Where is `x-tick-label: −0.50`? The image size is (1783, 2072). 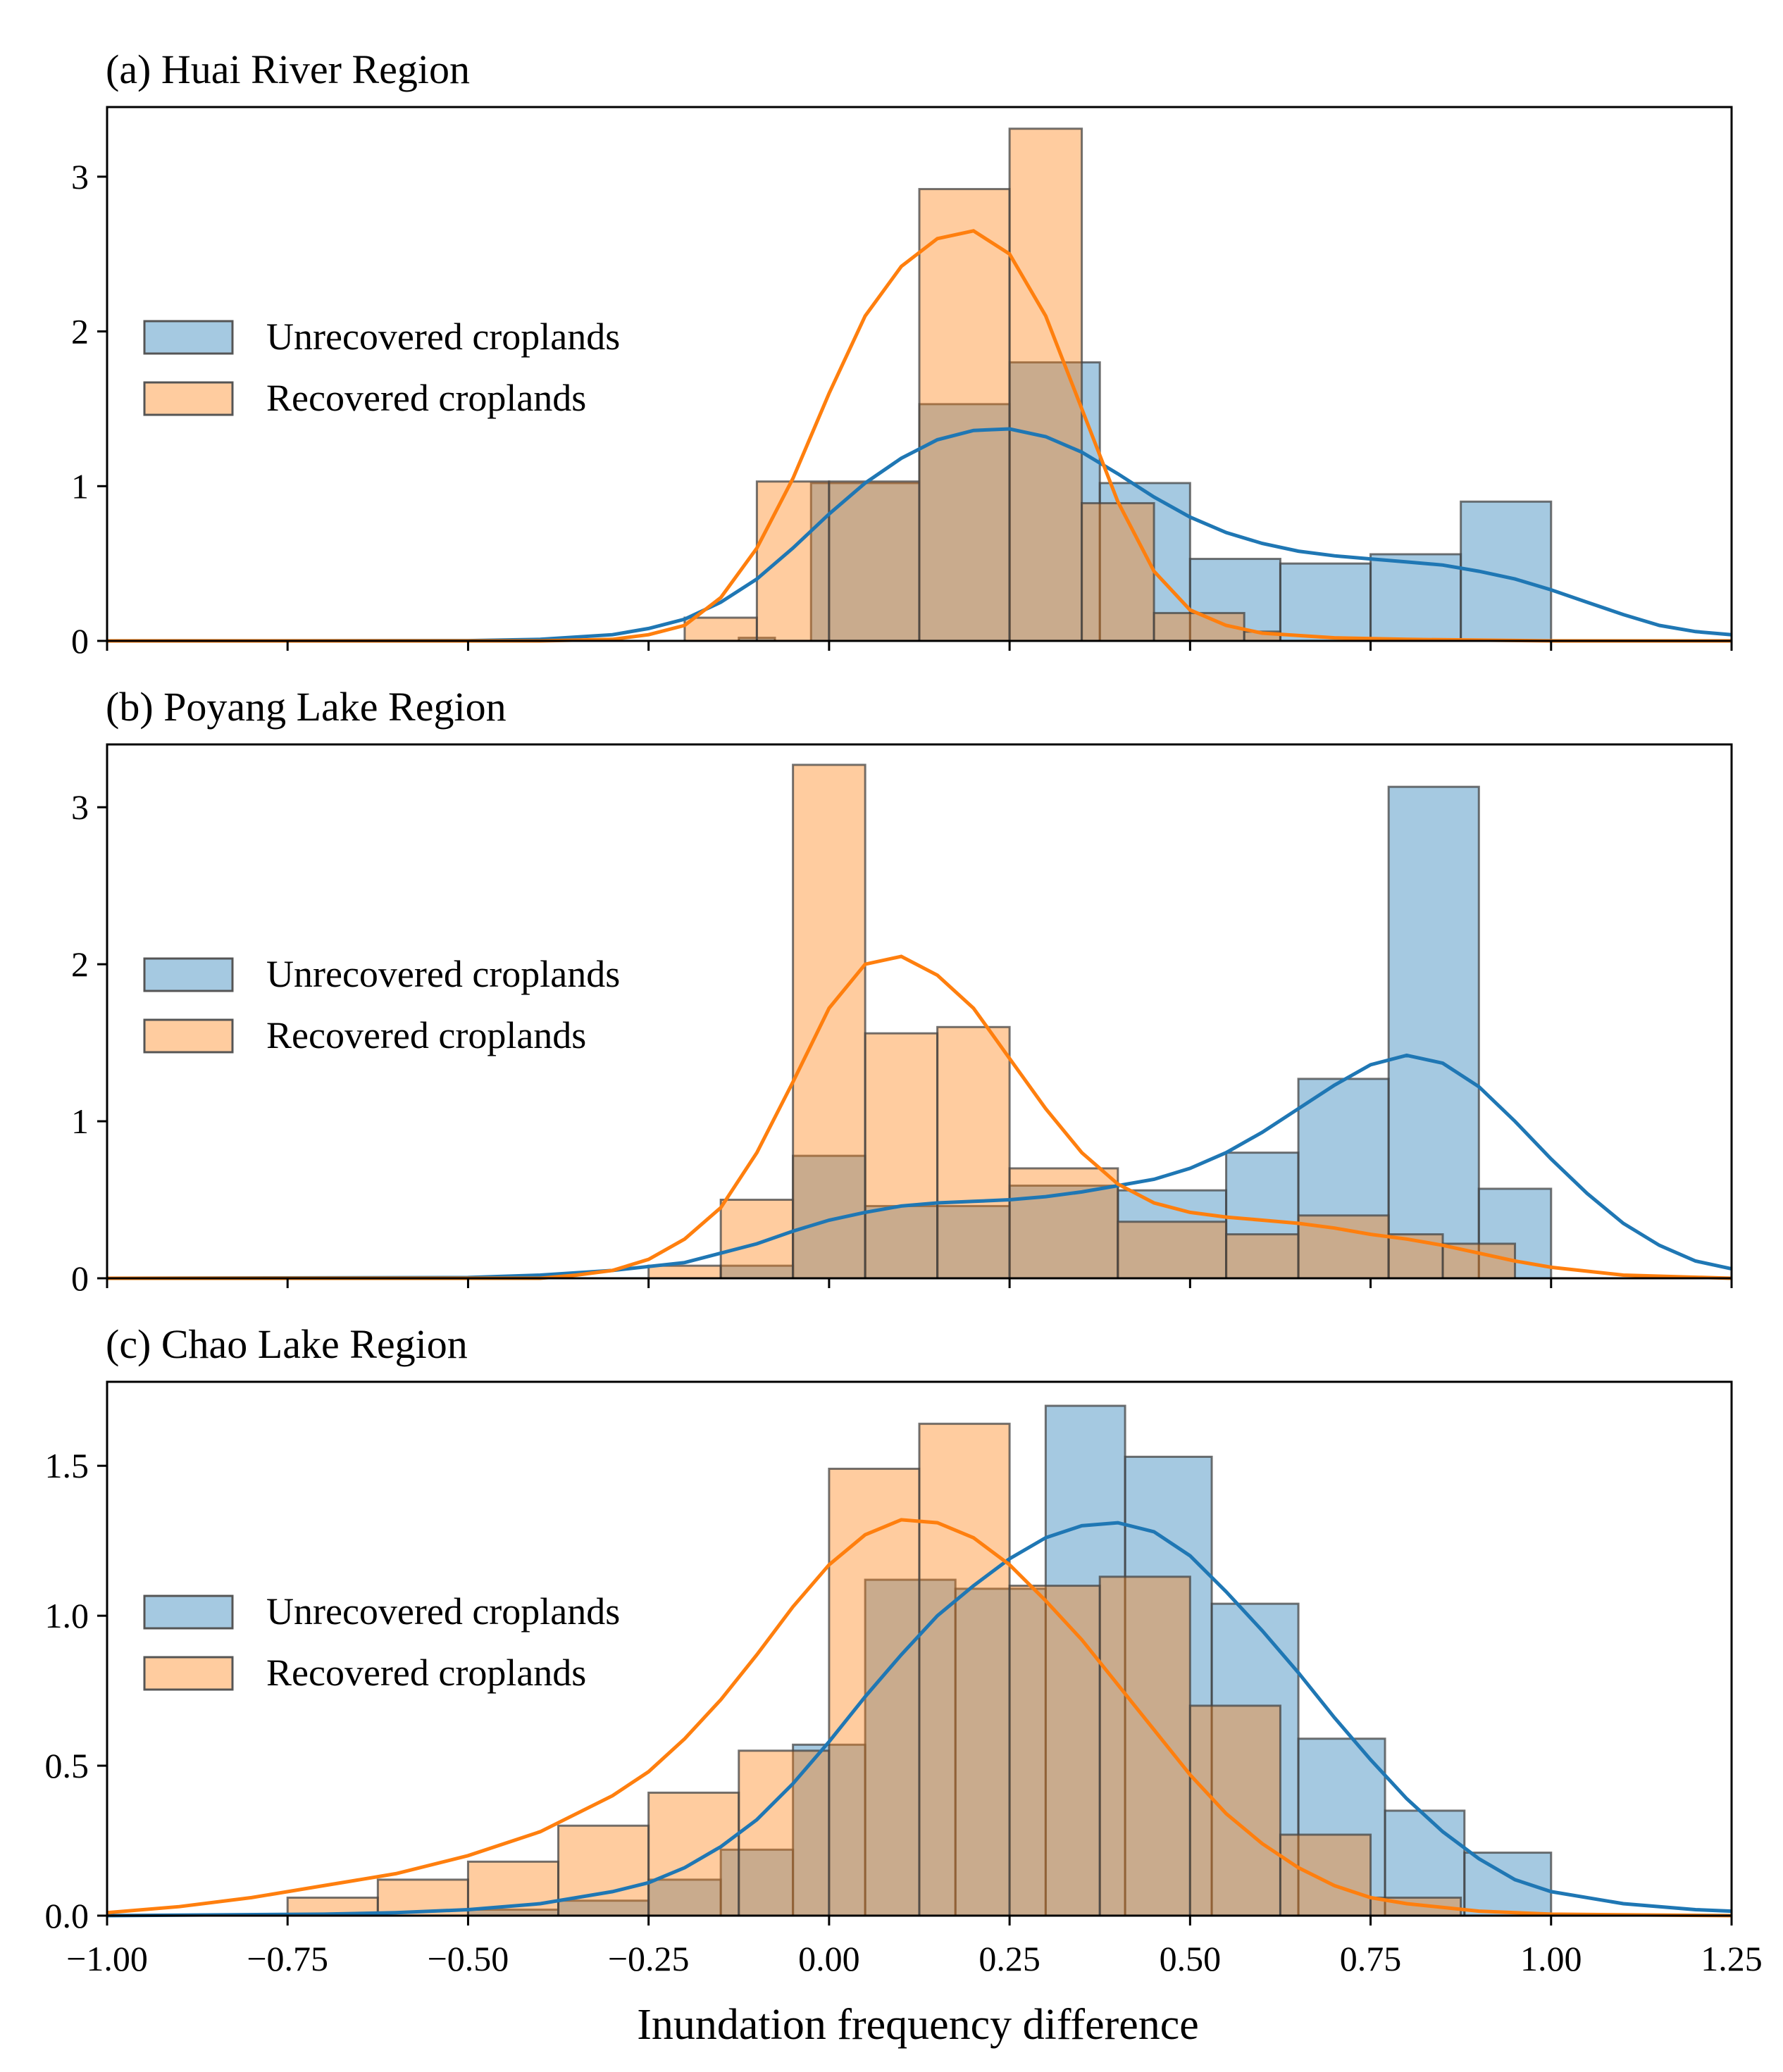 x-tick-label: −0.50 is located at coordinates (469, 1958).